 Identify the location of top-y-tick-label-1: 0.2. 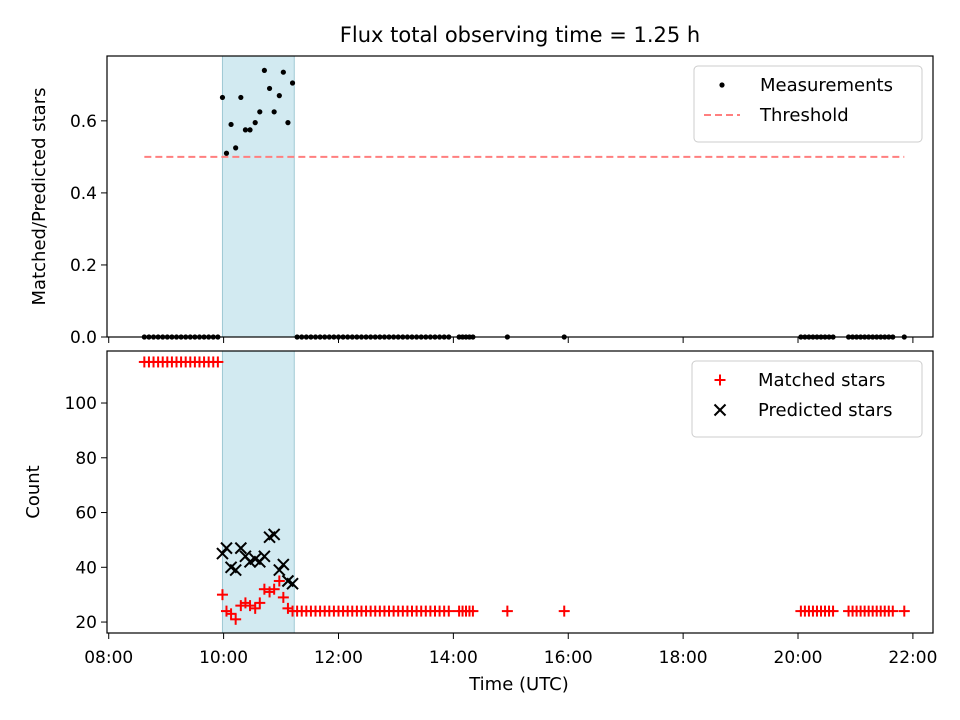
(83, 266).